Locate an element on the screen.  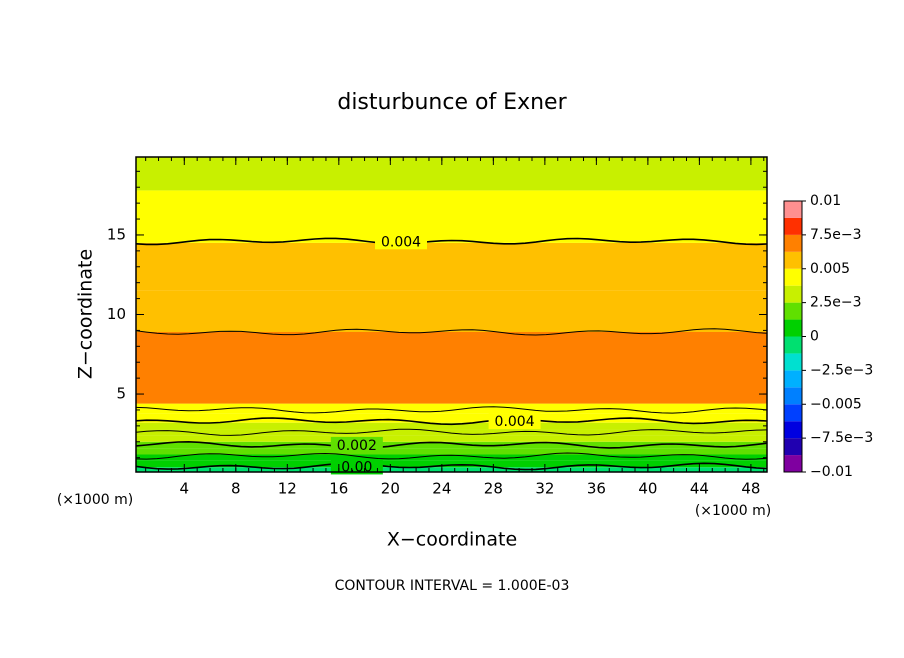
x-tick-label: 32 is located at coordinates (544, 489).